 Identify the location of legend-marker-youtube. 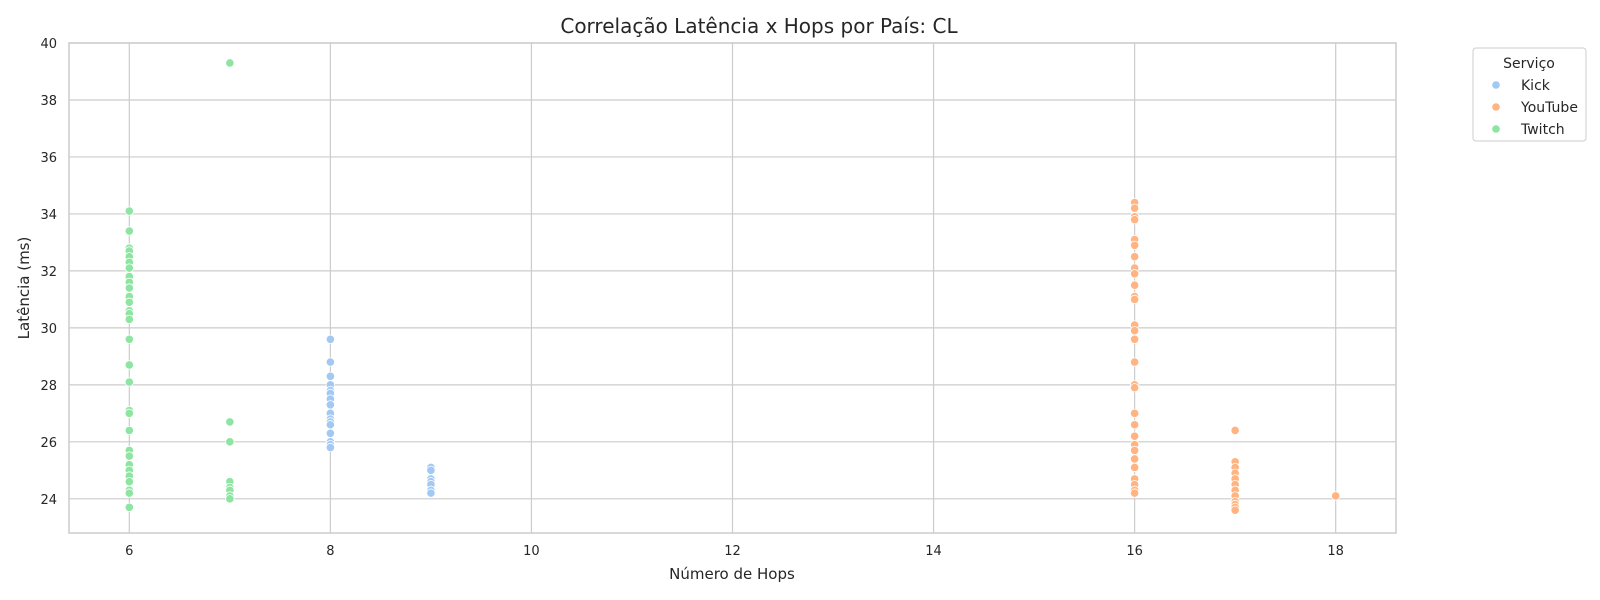
(1496, 107).